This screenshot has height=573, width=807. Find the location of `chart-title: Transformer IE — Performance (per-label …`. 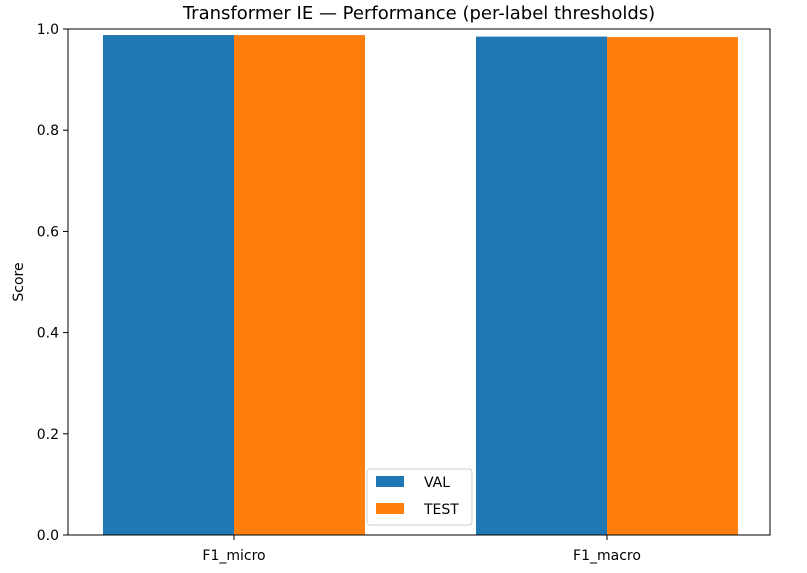

chart-title: Transformer IE — Performance (per-label … is located at coordinates (418, 13).